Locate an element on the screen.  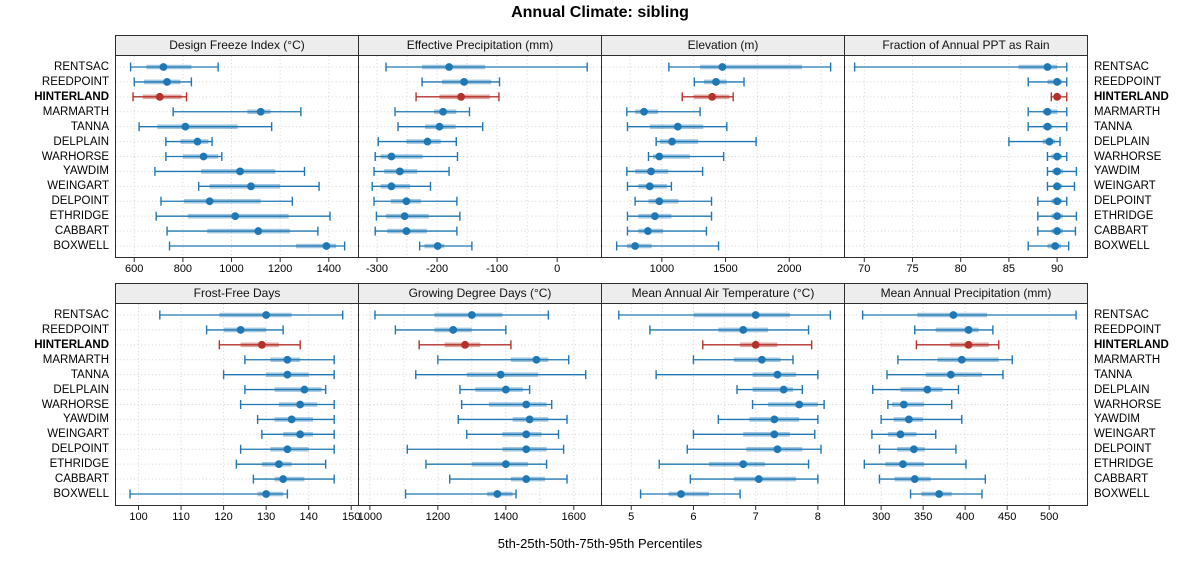
panel-plot-frost-free-days is located at coordinates (237, 406).